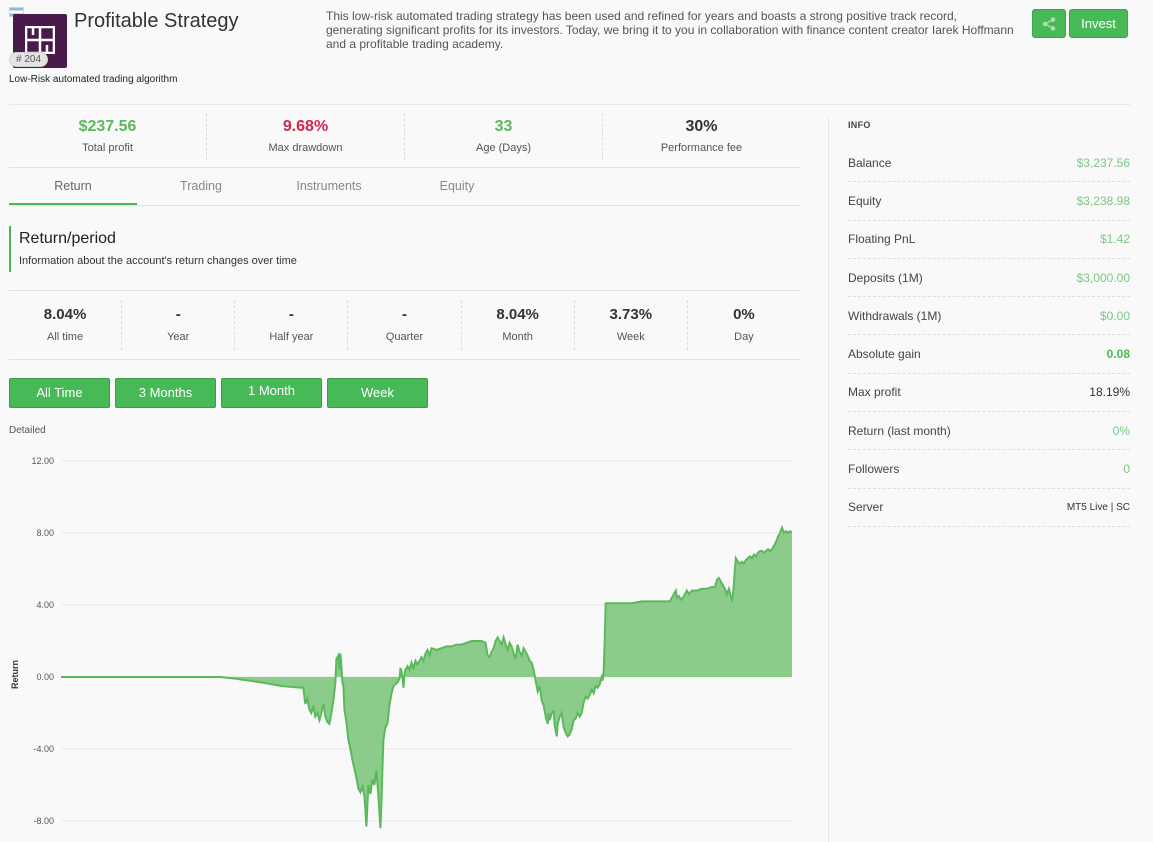  I want to click on stat-label: Performance fee, so click(701, 148).